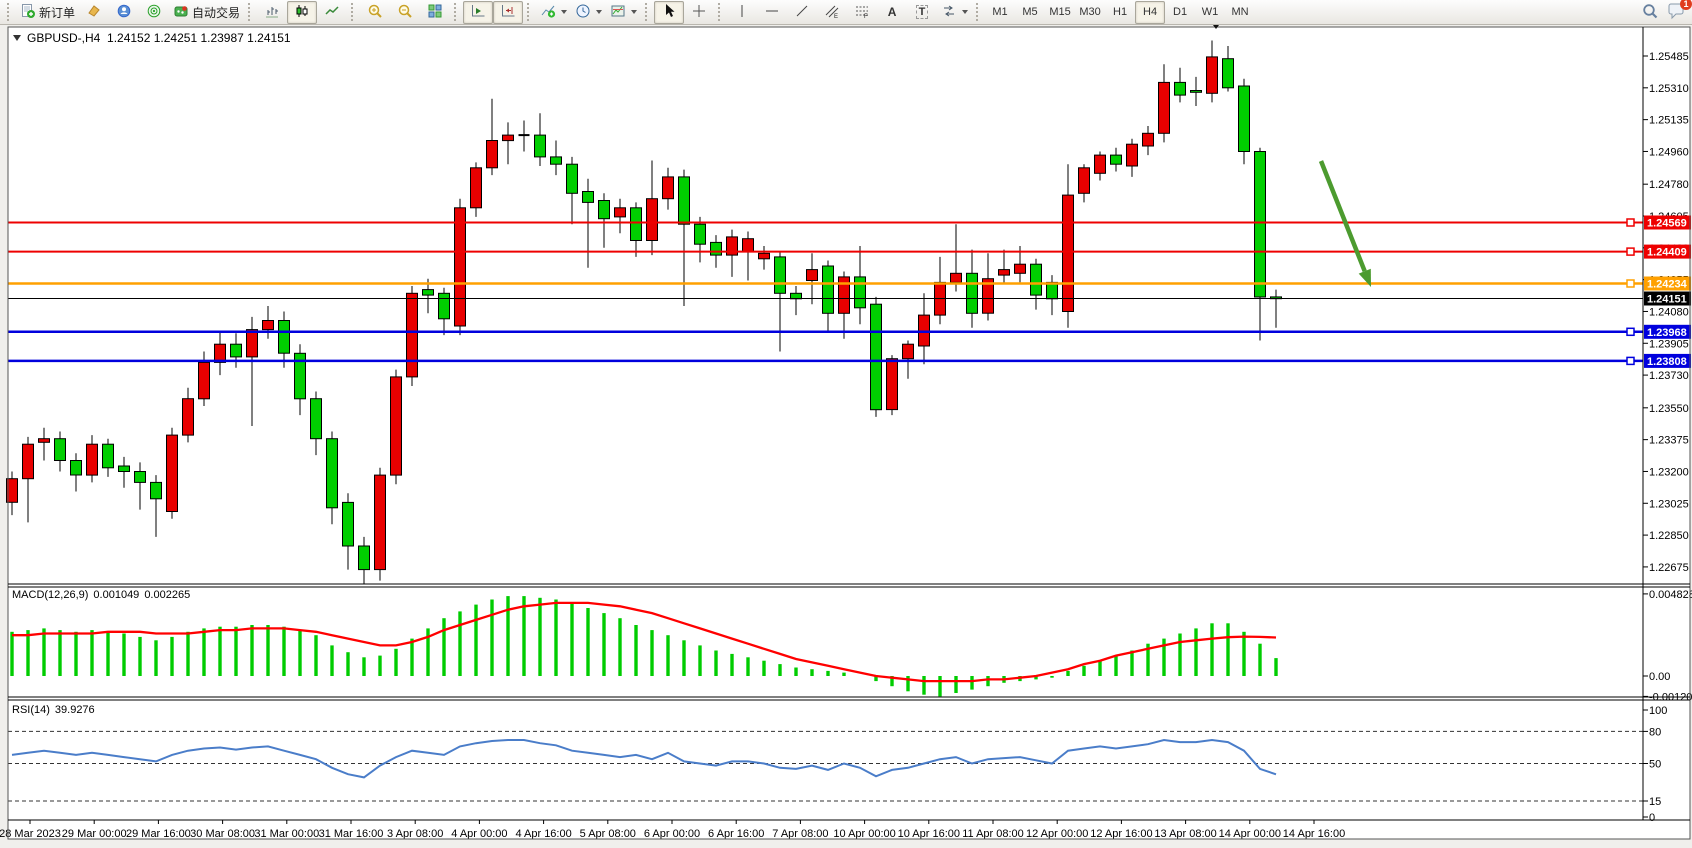 The image size is (1692, 848). I want to click on signals-icon, so click(154, 12).